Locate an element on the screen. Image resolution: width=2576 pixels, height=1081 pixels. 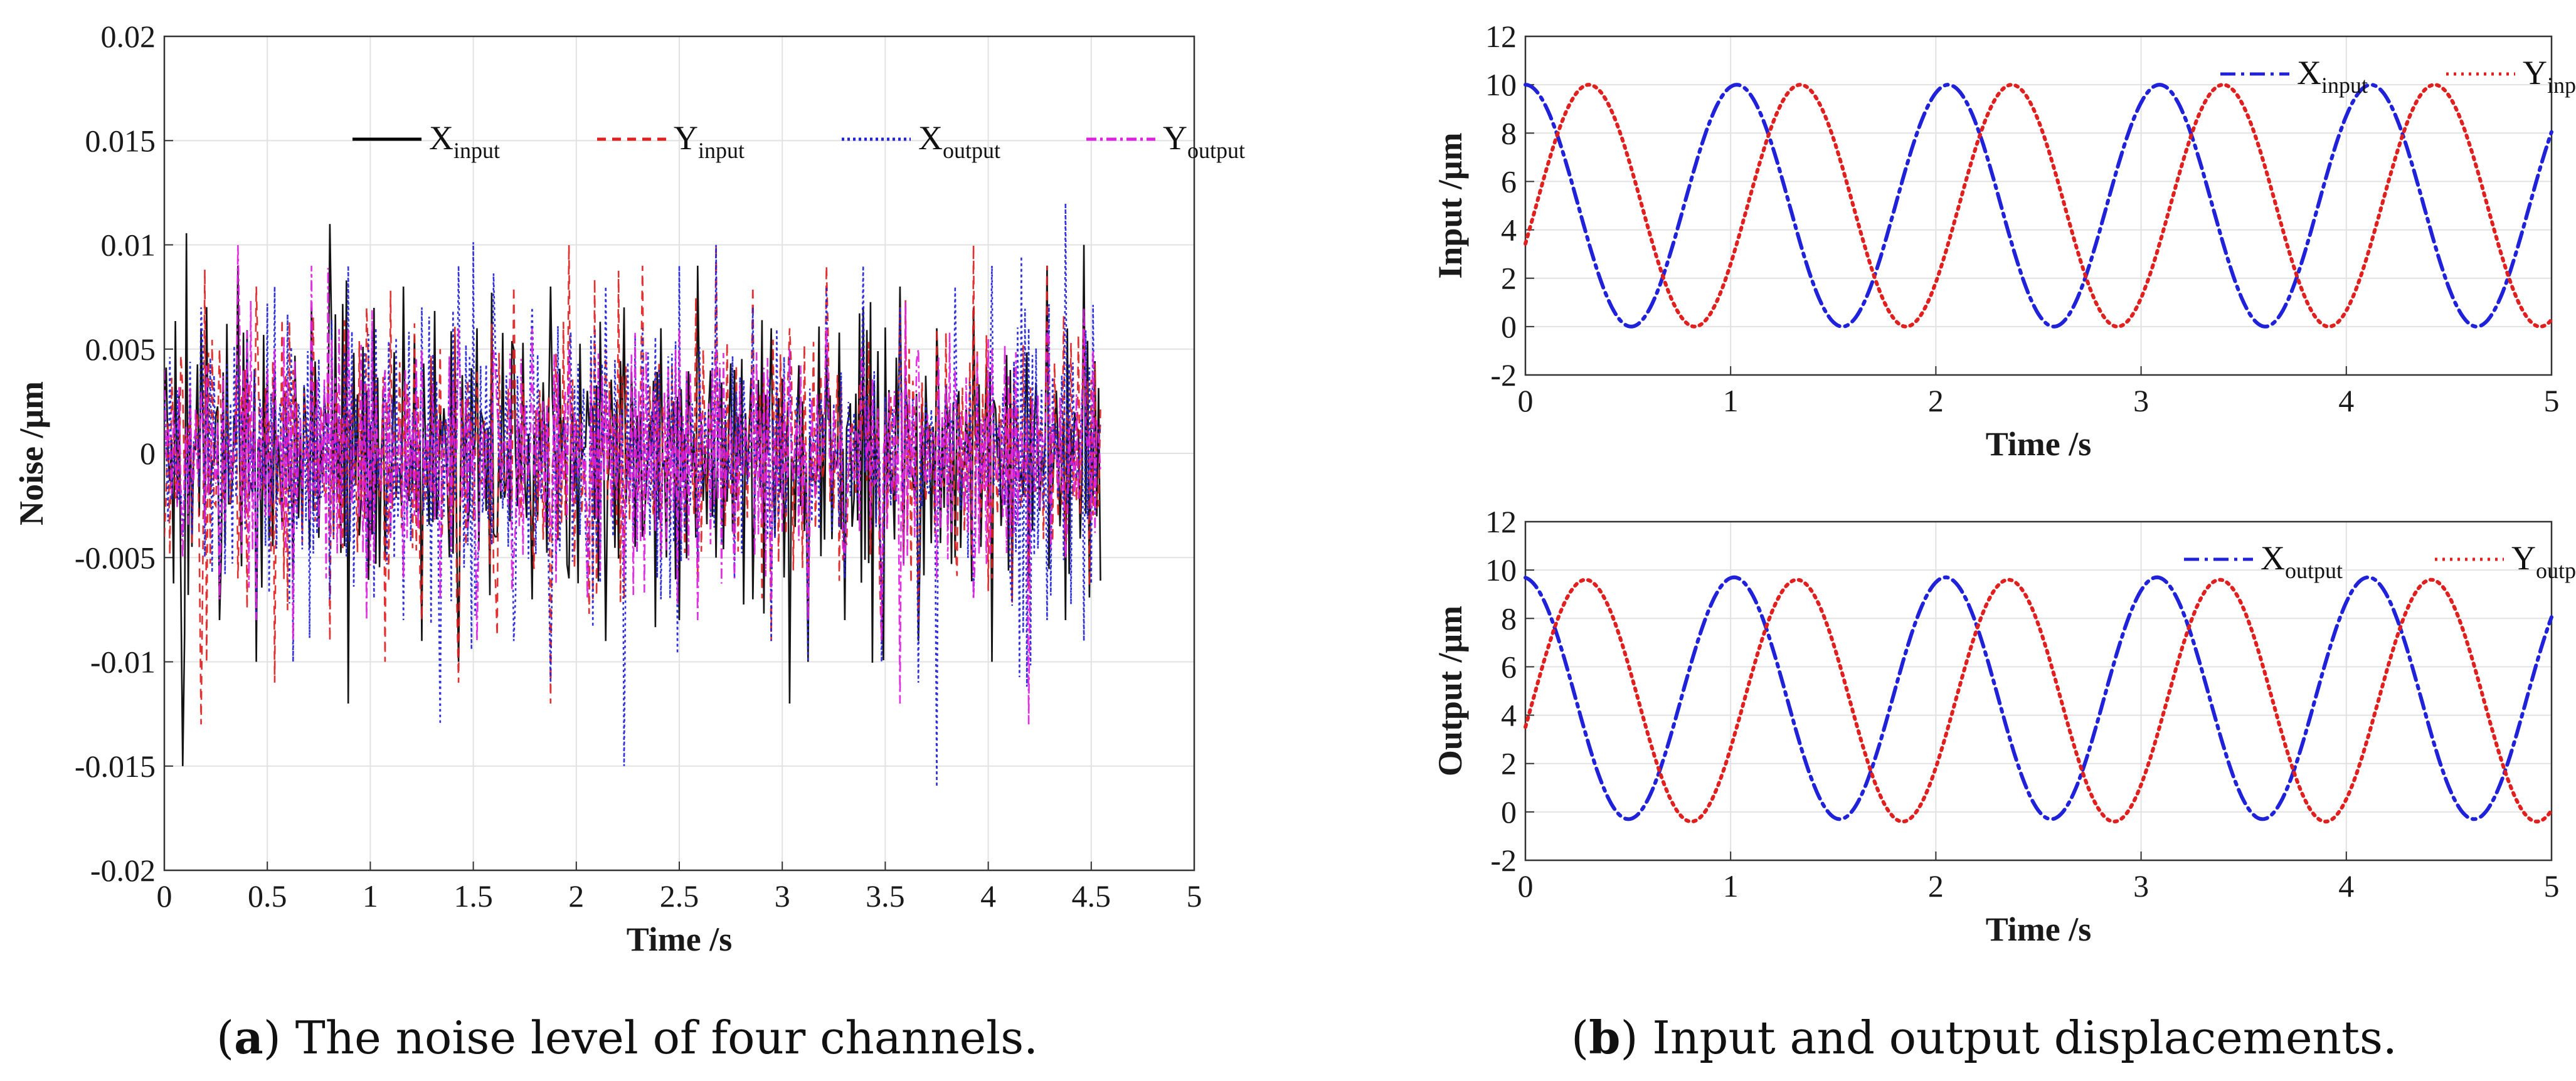
output-legend-entry: Youtput is located at coordinates (2505, 561).